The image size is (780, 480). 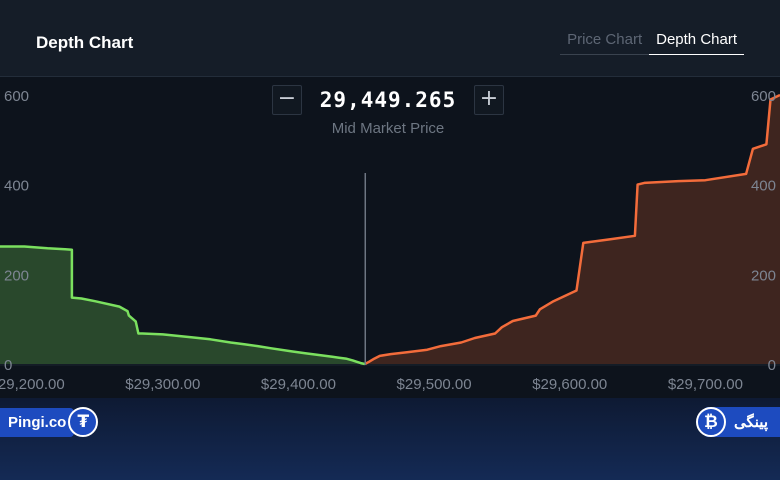 I want to click on brand-left: Pingi.co ₮, so click(x=49, y=422).